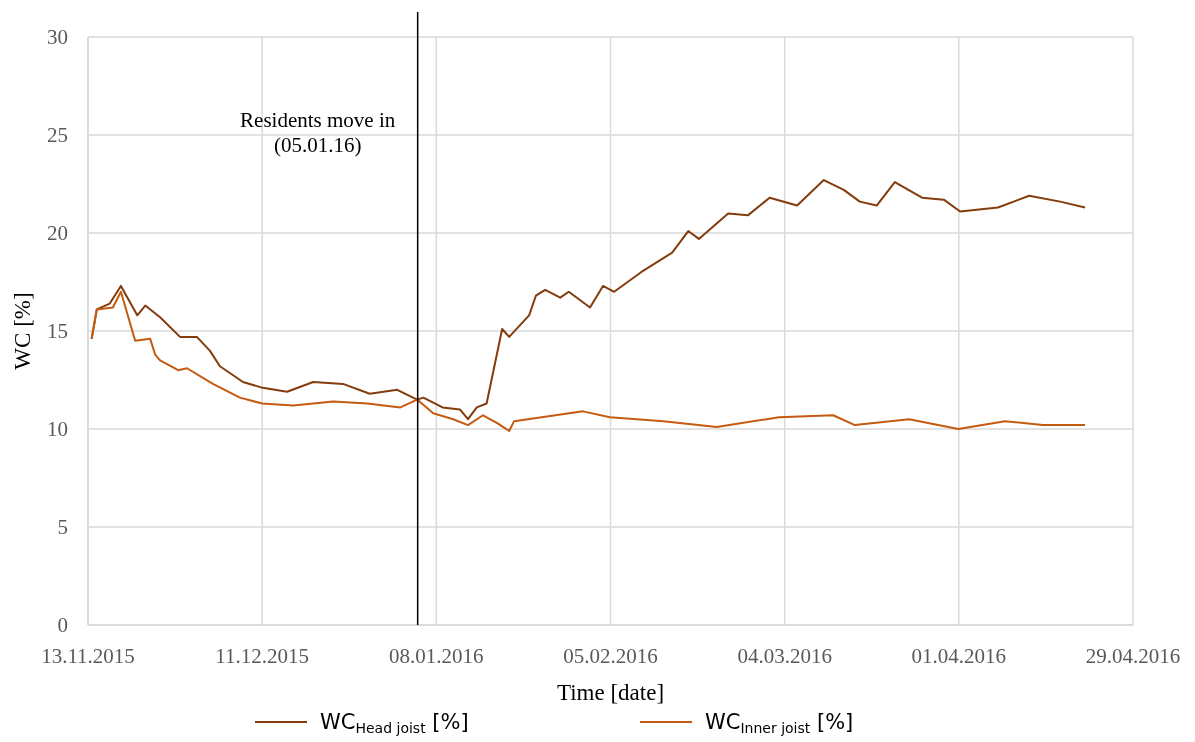 The height and width of the screenshot is (742, 1195). I want to click on y-tick-label: 25, so click(57, 135).